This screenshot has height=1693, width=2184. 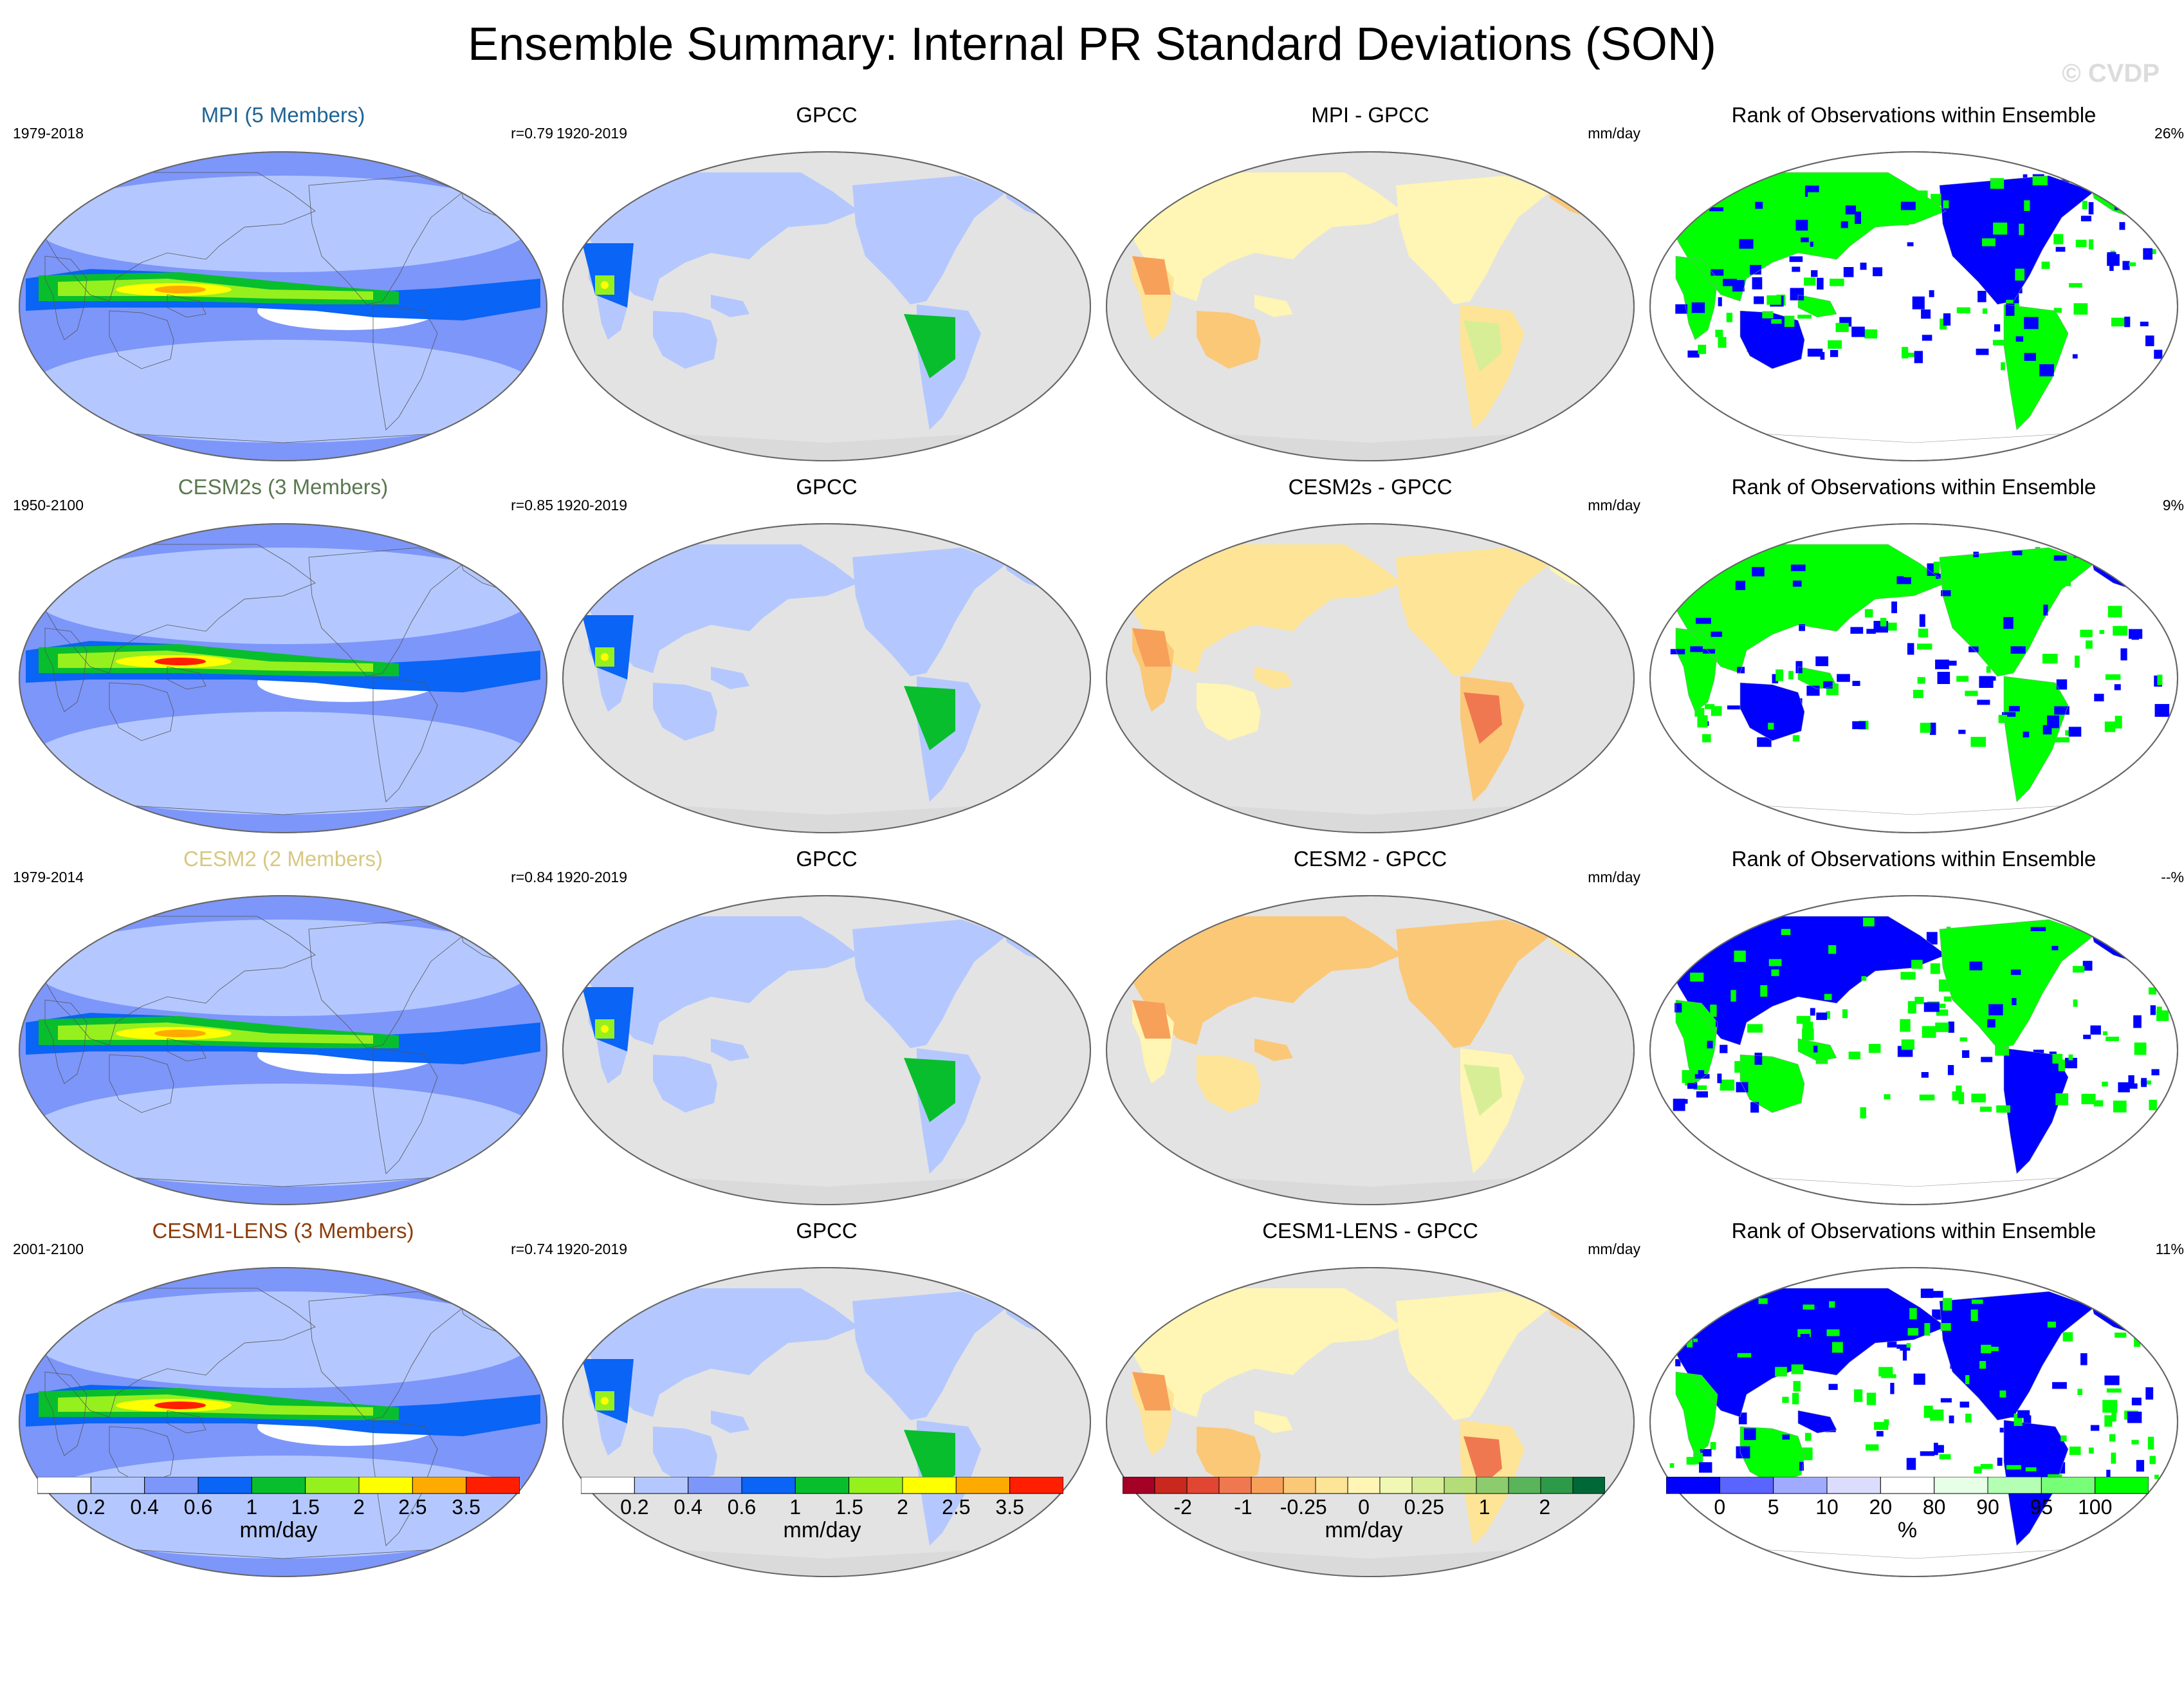 I want to click on colorbar-tick-label: 0.4, so click(x=144, y=1506).